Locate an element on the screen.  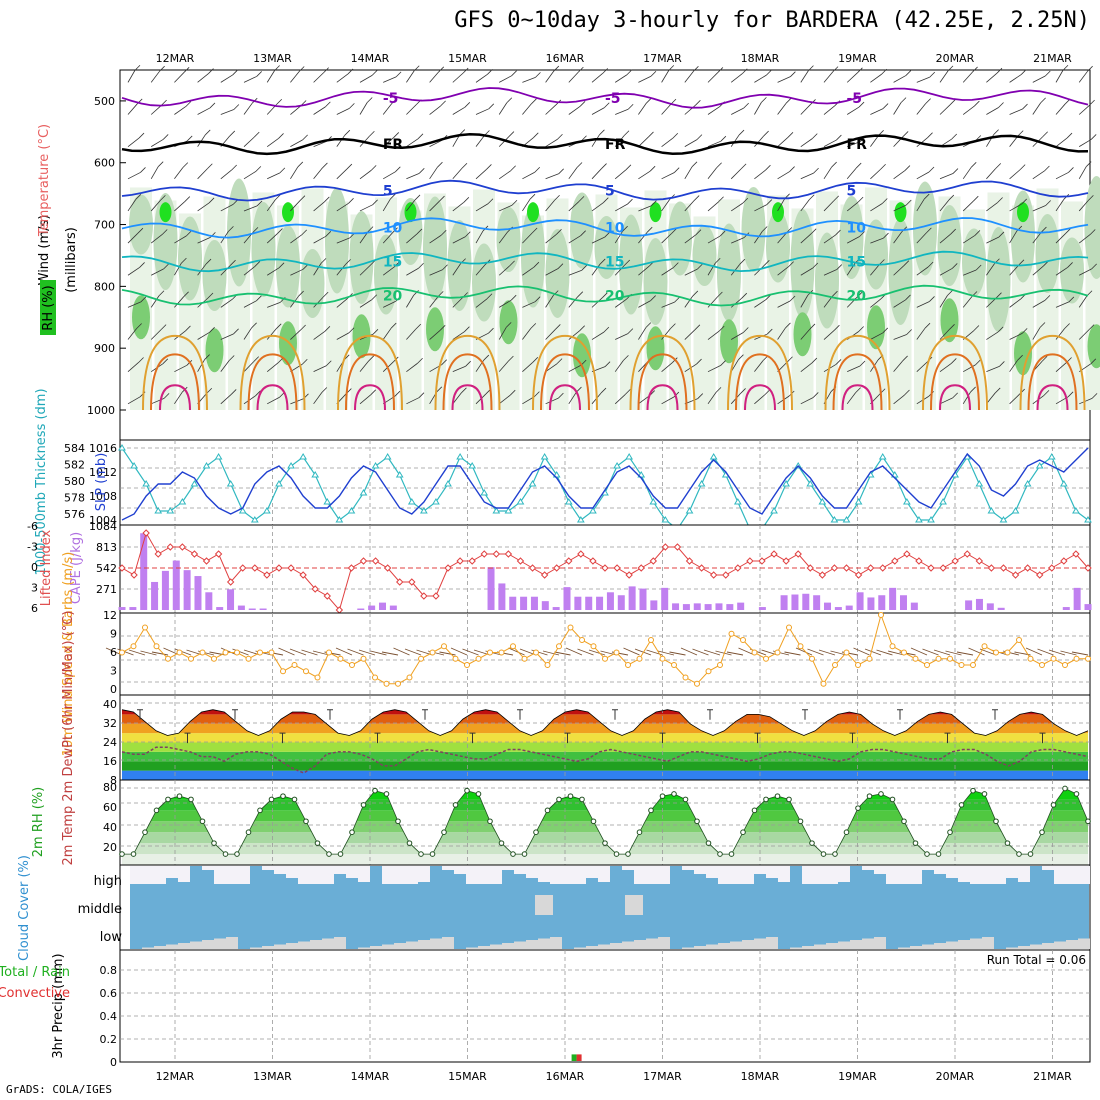
surface-temp-contour is located at coordinates (1052, 397).